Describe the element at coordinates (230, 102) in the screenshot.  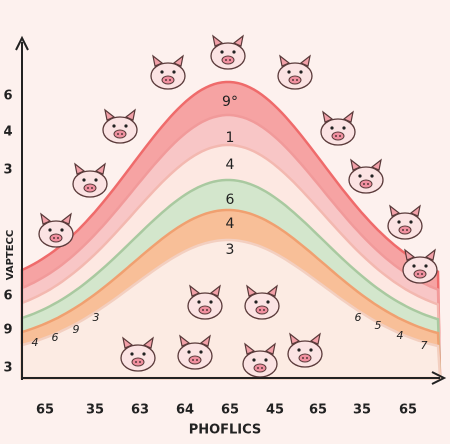
I see `band-label: 9°` at that location.